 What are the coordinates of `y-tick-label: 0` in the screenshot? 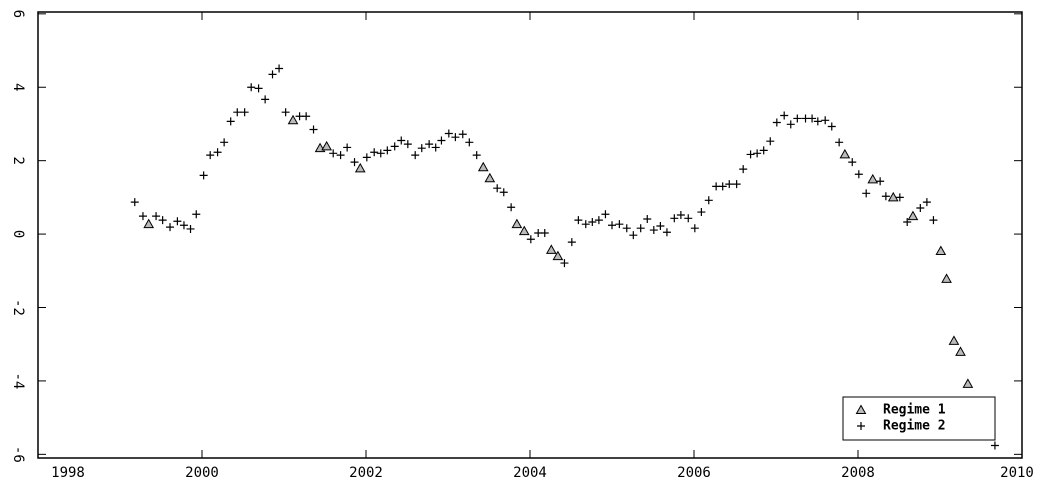 It's located at (18, 234).